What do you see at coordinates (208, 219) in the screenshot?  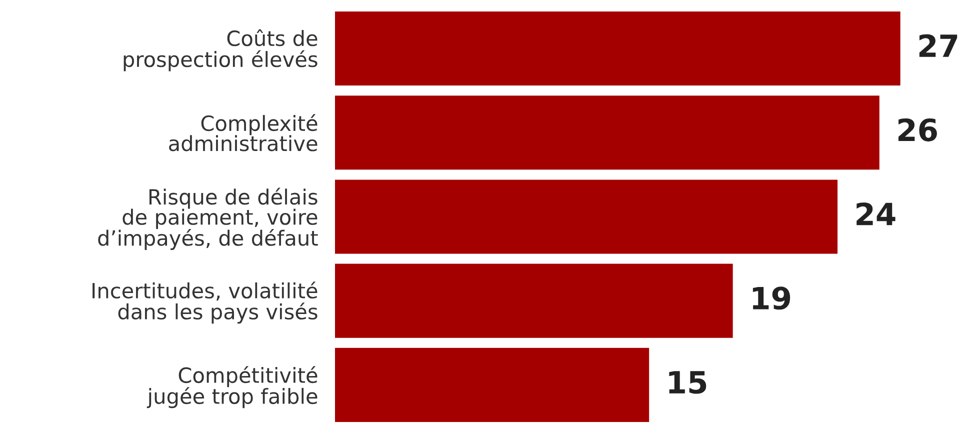 I see `y-tick-label: Risque de délais de paiement, voire d’impayés, de défaut` at bounding box center [208, 219].